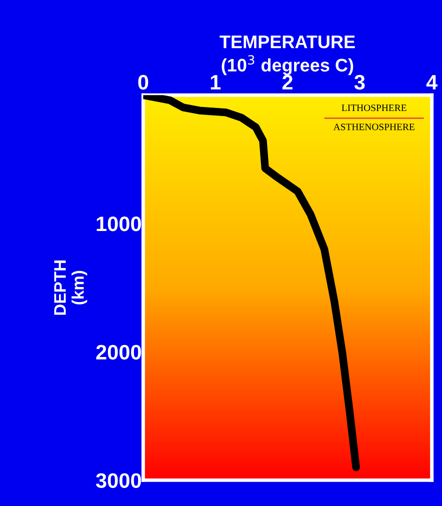 The height and width of the screenshot is (506, 442). What do you see at coordinates (71, 287) in the screenshot?
I see `y-axis-title: DEPTH (km)` at bounding box center [71, 287].